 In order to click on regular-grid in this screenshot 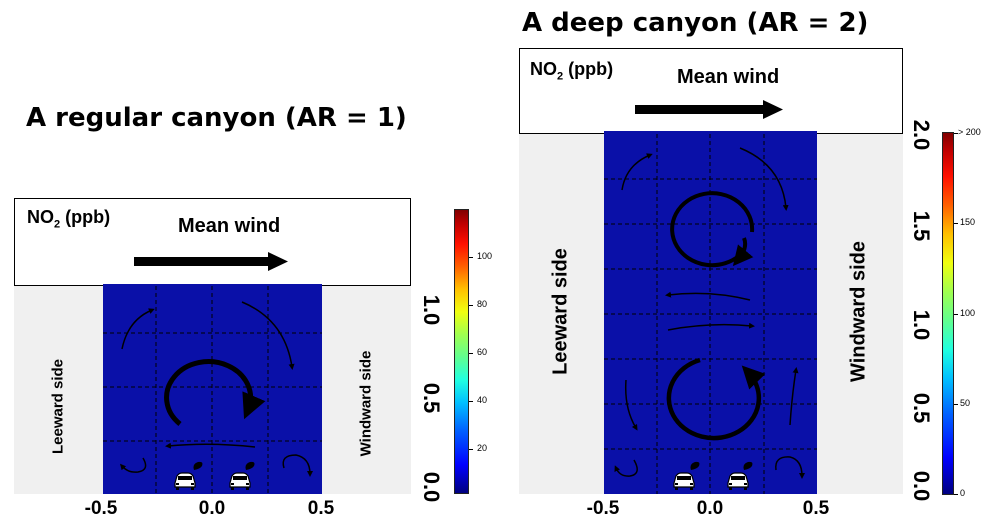, I will do `click(212, 390)`.